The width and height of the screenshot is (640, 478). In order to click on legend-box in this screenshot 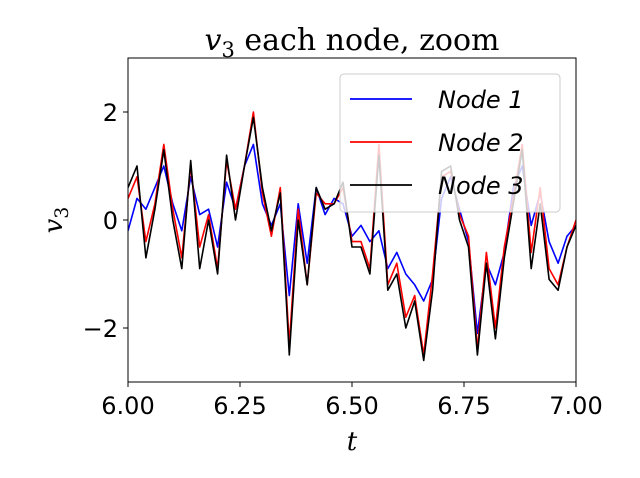, I will do `click(450, 143)`.